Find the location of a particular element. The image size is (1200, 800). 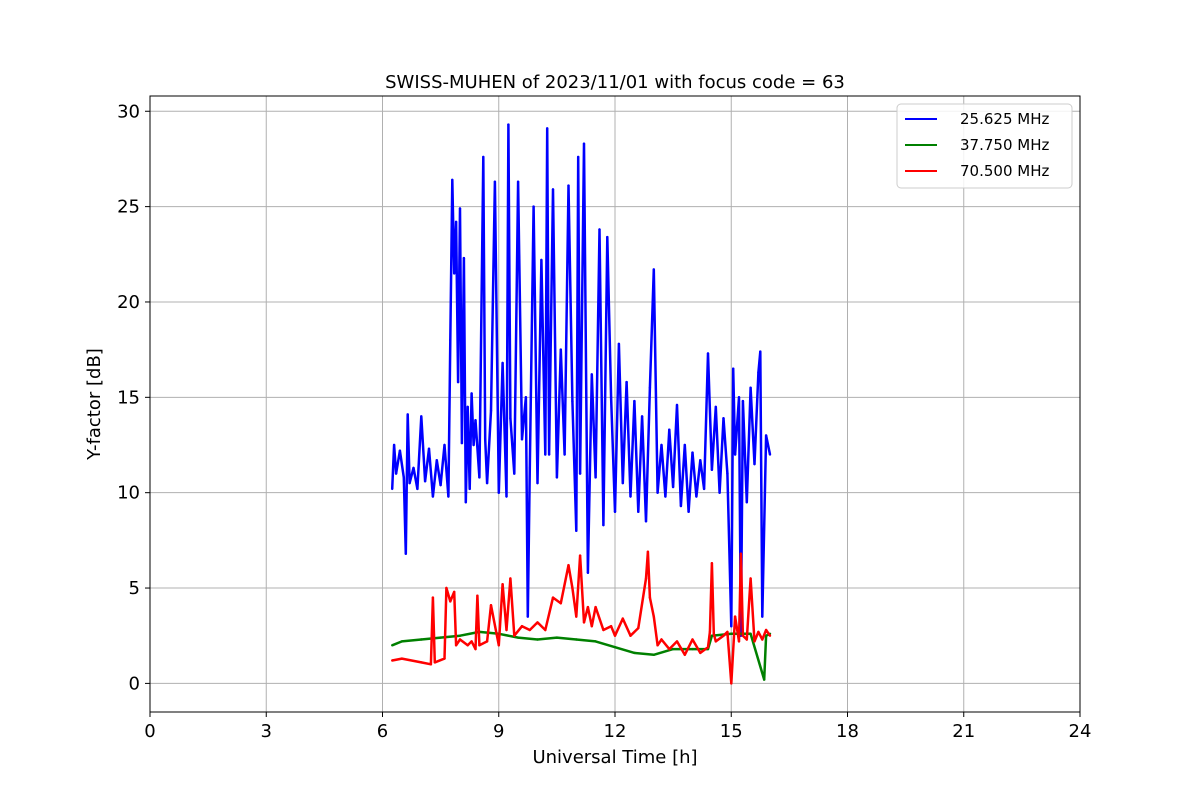

y-tick-label: 10 is located at coordinates (128, 493).